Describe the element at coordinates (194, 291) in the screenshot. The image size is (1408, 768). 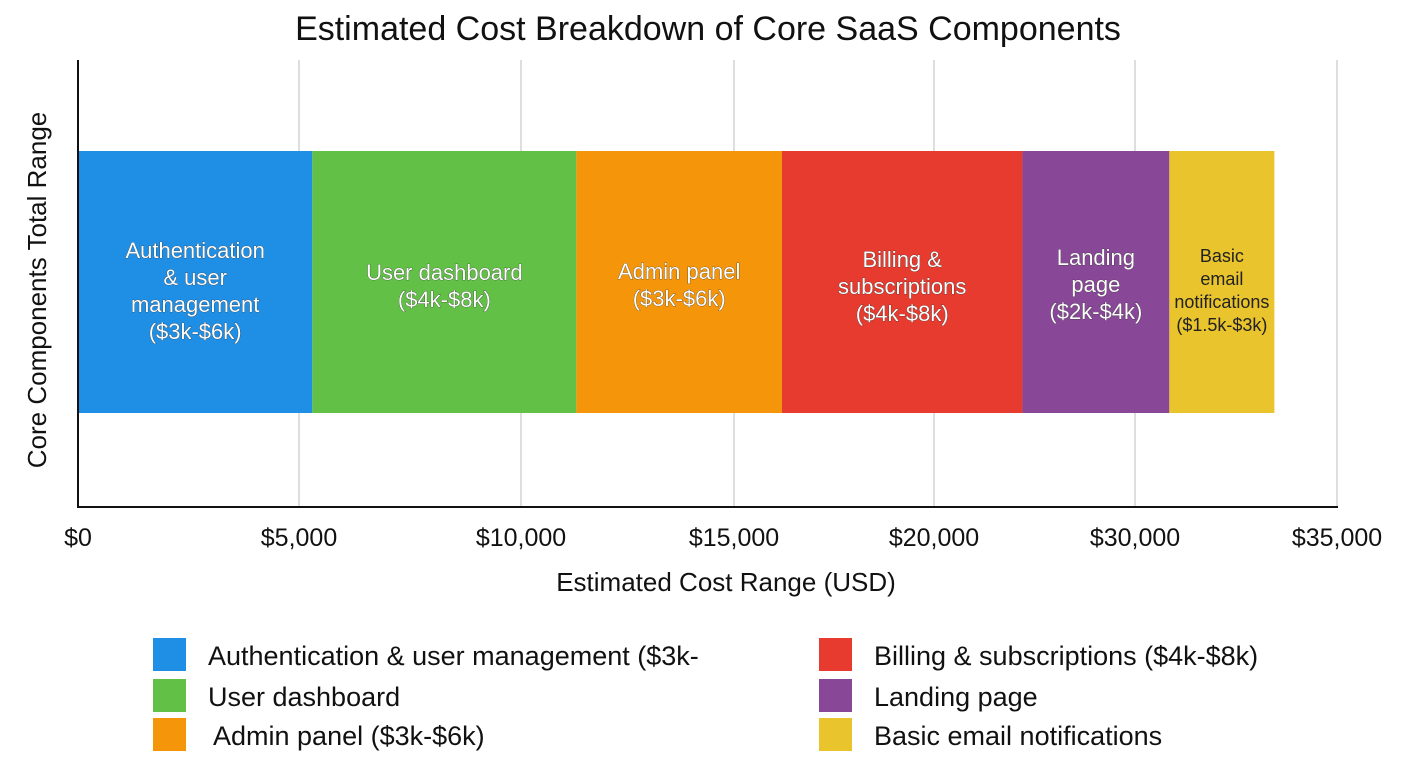
I see `bar-data-label: Authentication & user management ($3k-$6k)` at that location.